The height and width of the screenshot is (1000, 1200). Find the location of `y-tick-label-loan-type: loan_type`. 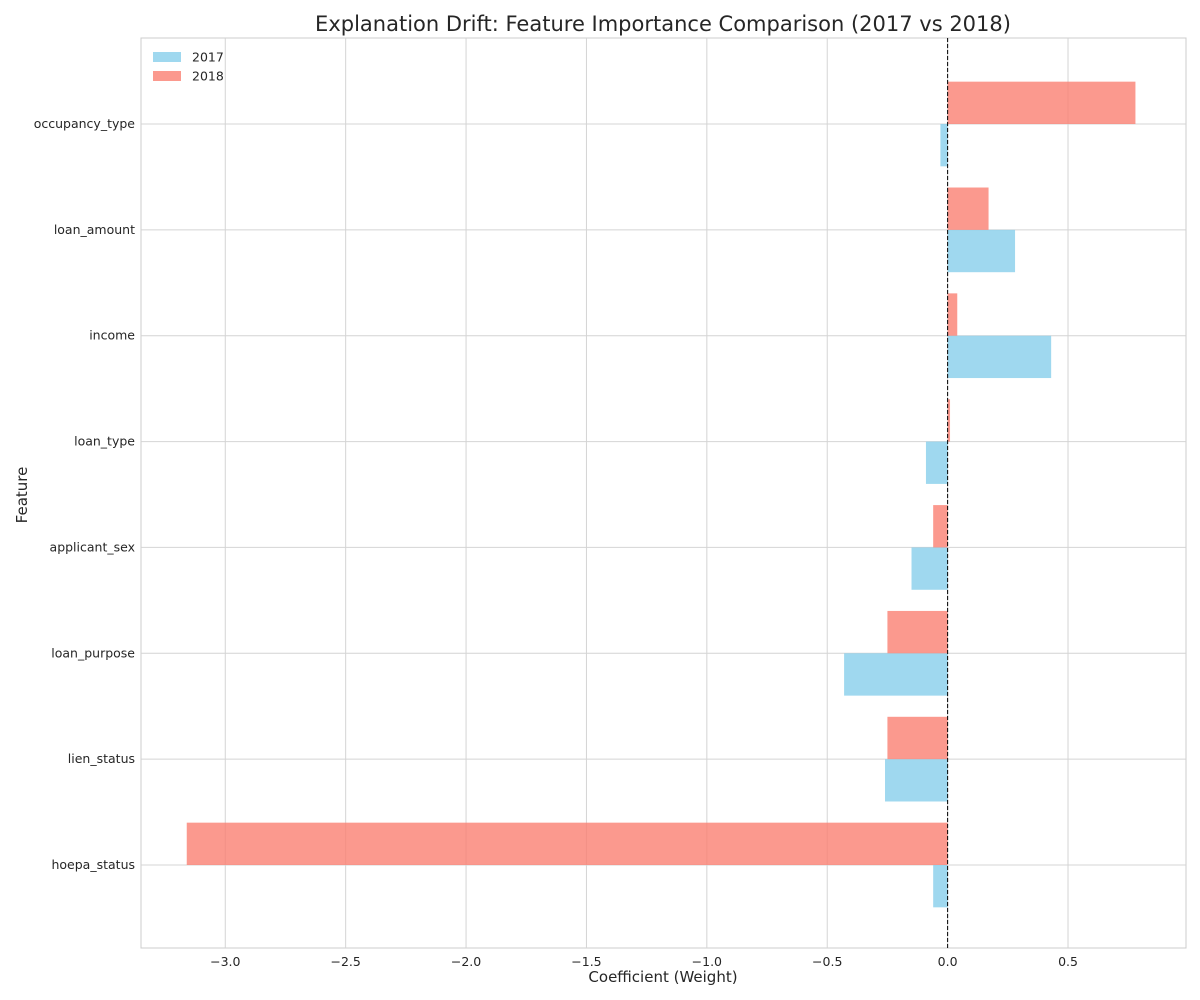

y-tick-label-loan-type: loan_type is located at coordinates (104, 441).